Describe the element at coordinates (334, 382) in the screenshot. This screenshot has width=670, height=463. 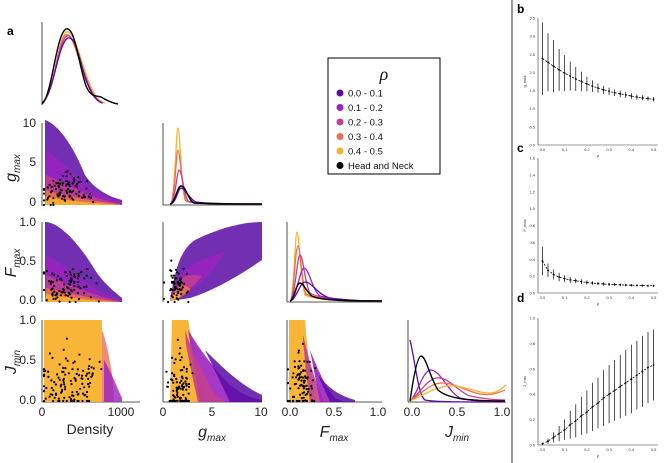
I see `scatter-jmin-vs-fmax: 0.0 0.5 1.0 Fmax` at that location.